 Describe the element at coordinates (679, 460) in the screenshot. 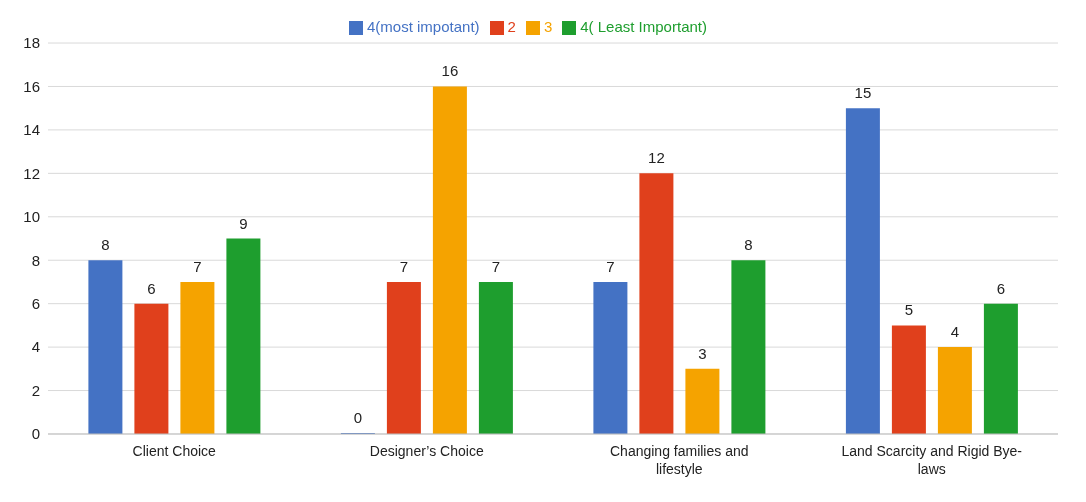

I see `x-tick-label: Changing families and lifestyle` at that location.